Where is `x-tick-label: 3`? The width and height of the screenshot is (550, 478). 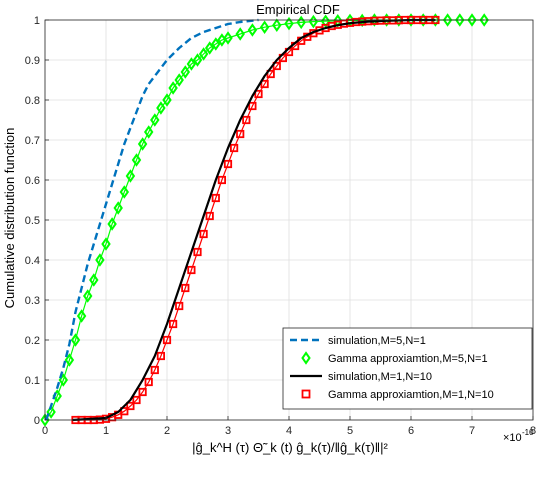 x-tick-label: 3 is located at coordinates (228, 431).